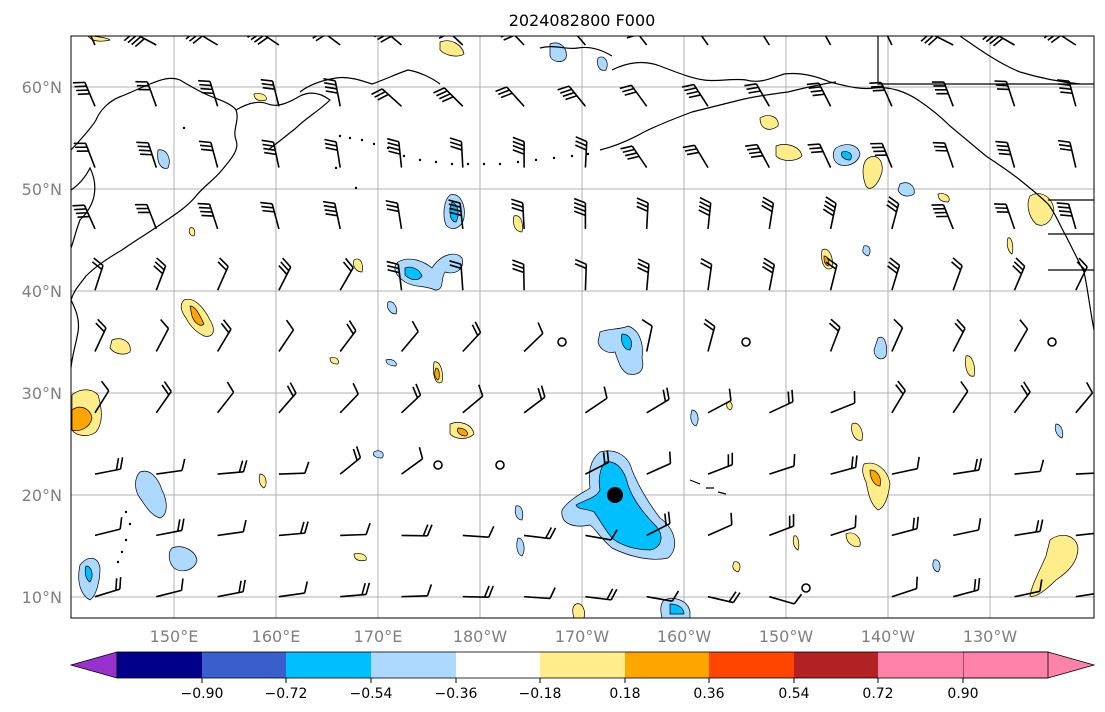  Describe the element at coordinates (846, 156) in the screenshot. I see `negative-anomaly-core` at that location.